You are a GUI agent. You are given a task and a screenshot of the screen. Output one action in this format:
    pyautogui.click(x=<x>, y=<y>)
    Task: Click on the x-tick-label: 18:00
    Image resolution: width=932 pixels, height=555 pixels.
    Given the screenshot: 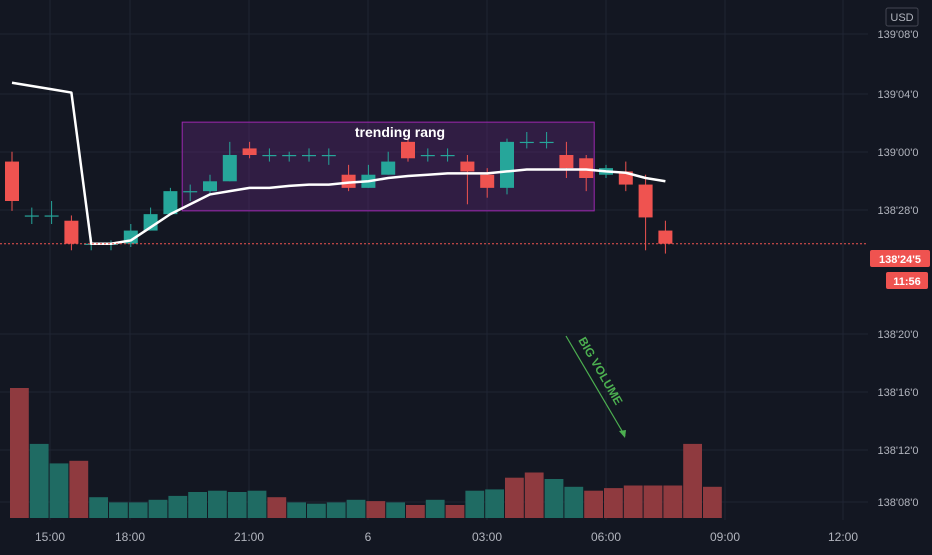 What is the action you would take?
    pyautogui.click(x=130, y=537)
    